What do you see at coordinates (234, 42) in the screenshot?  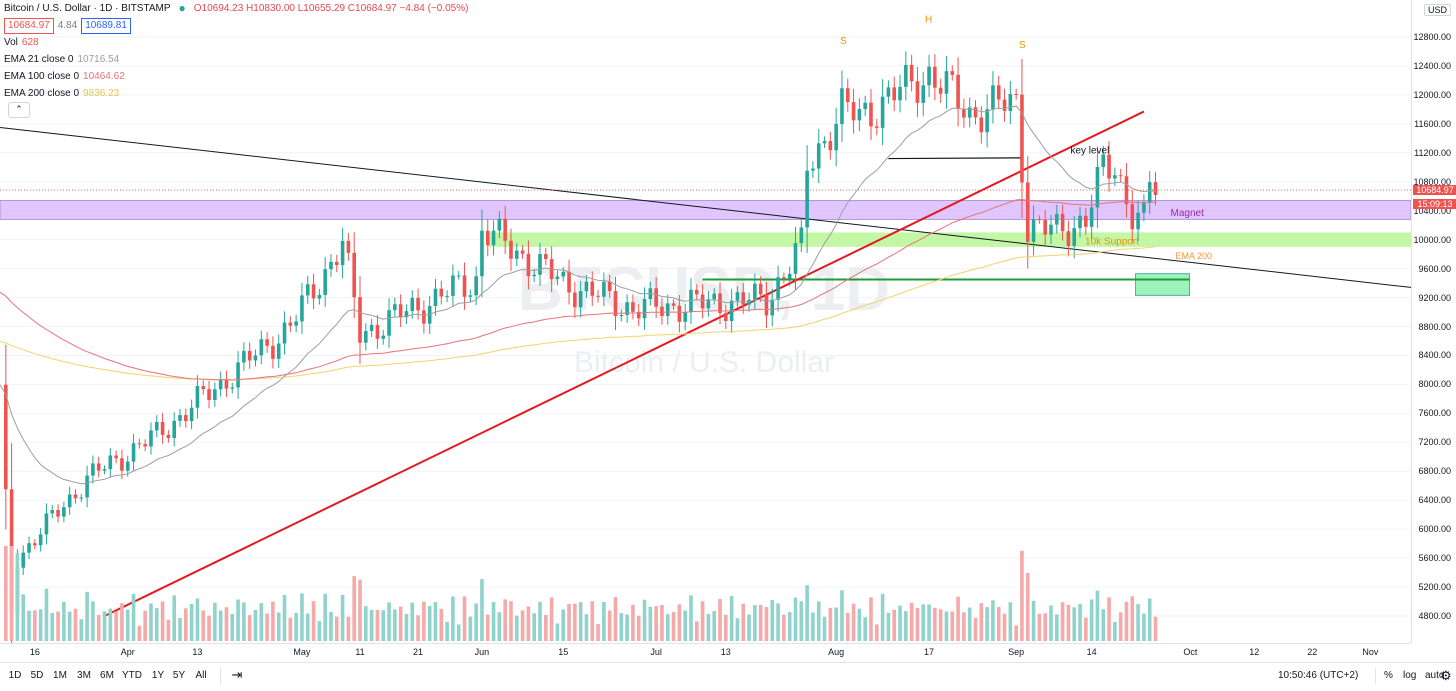 I see `volume-legend: Vol 628` at bounding box center [234, 42].